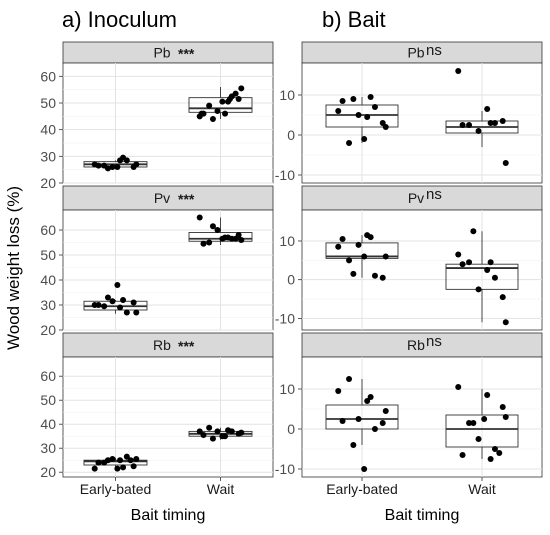 This screenshot has width=550, height=535. What do you see at coordinates (291, 429) in the screenshot?
I see `y-tick-label: 0` at bounding box center [291, 429].